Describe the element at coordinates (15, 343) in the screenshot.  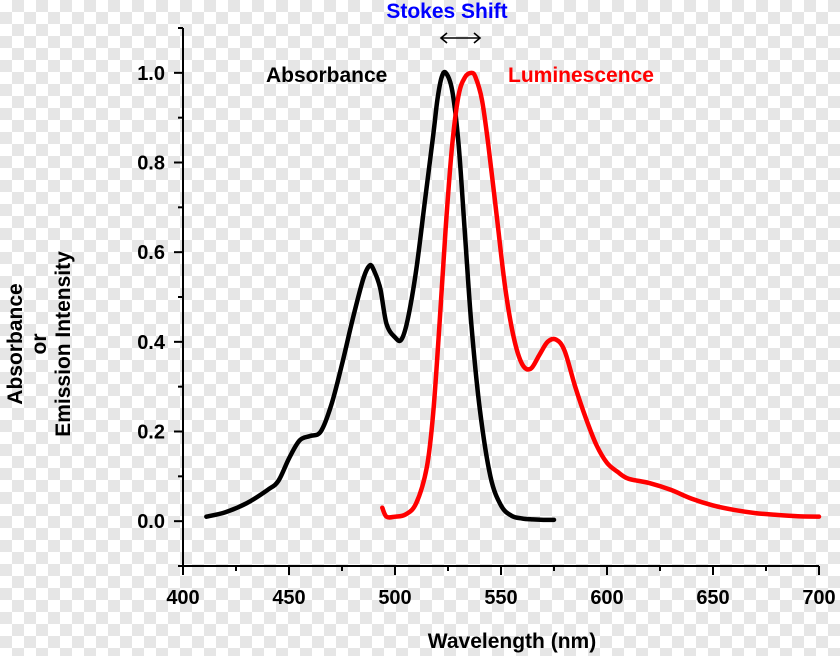
I see `y-axis-title-line-1: Absorbance` at that location.